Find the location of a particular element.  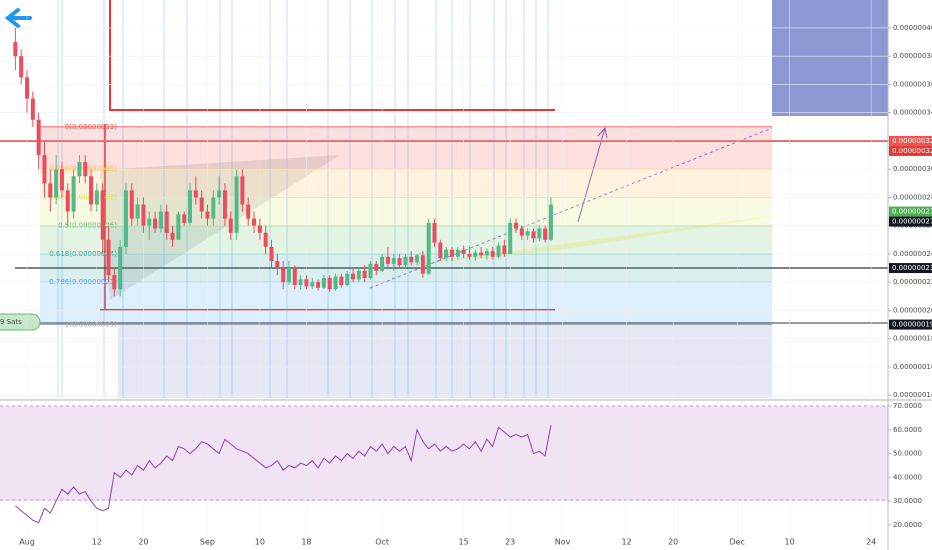

y-tick-label: 0.00000016 is located at coordinates (912, 367).